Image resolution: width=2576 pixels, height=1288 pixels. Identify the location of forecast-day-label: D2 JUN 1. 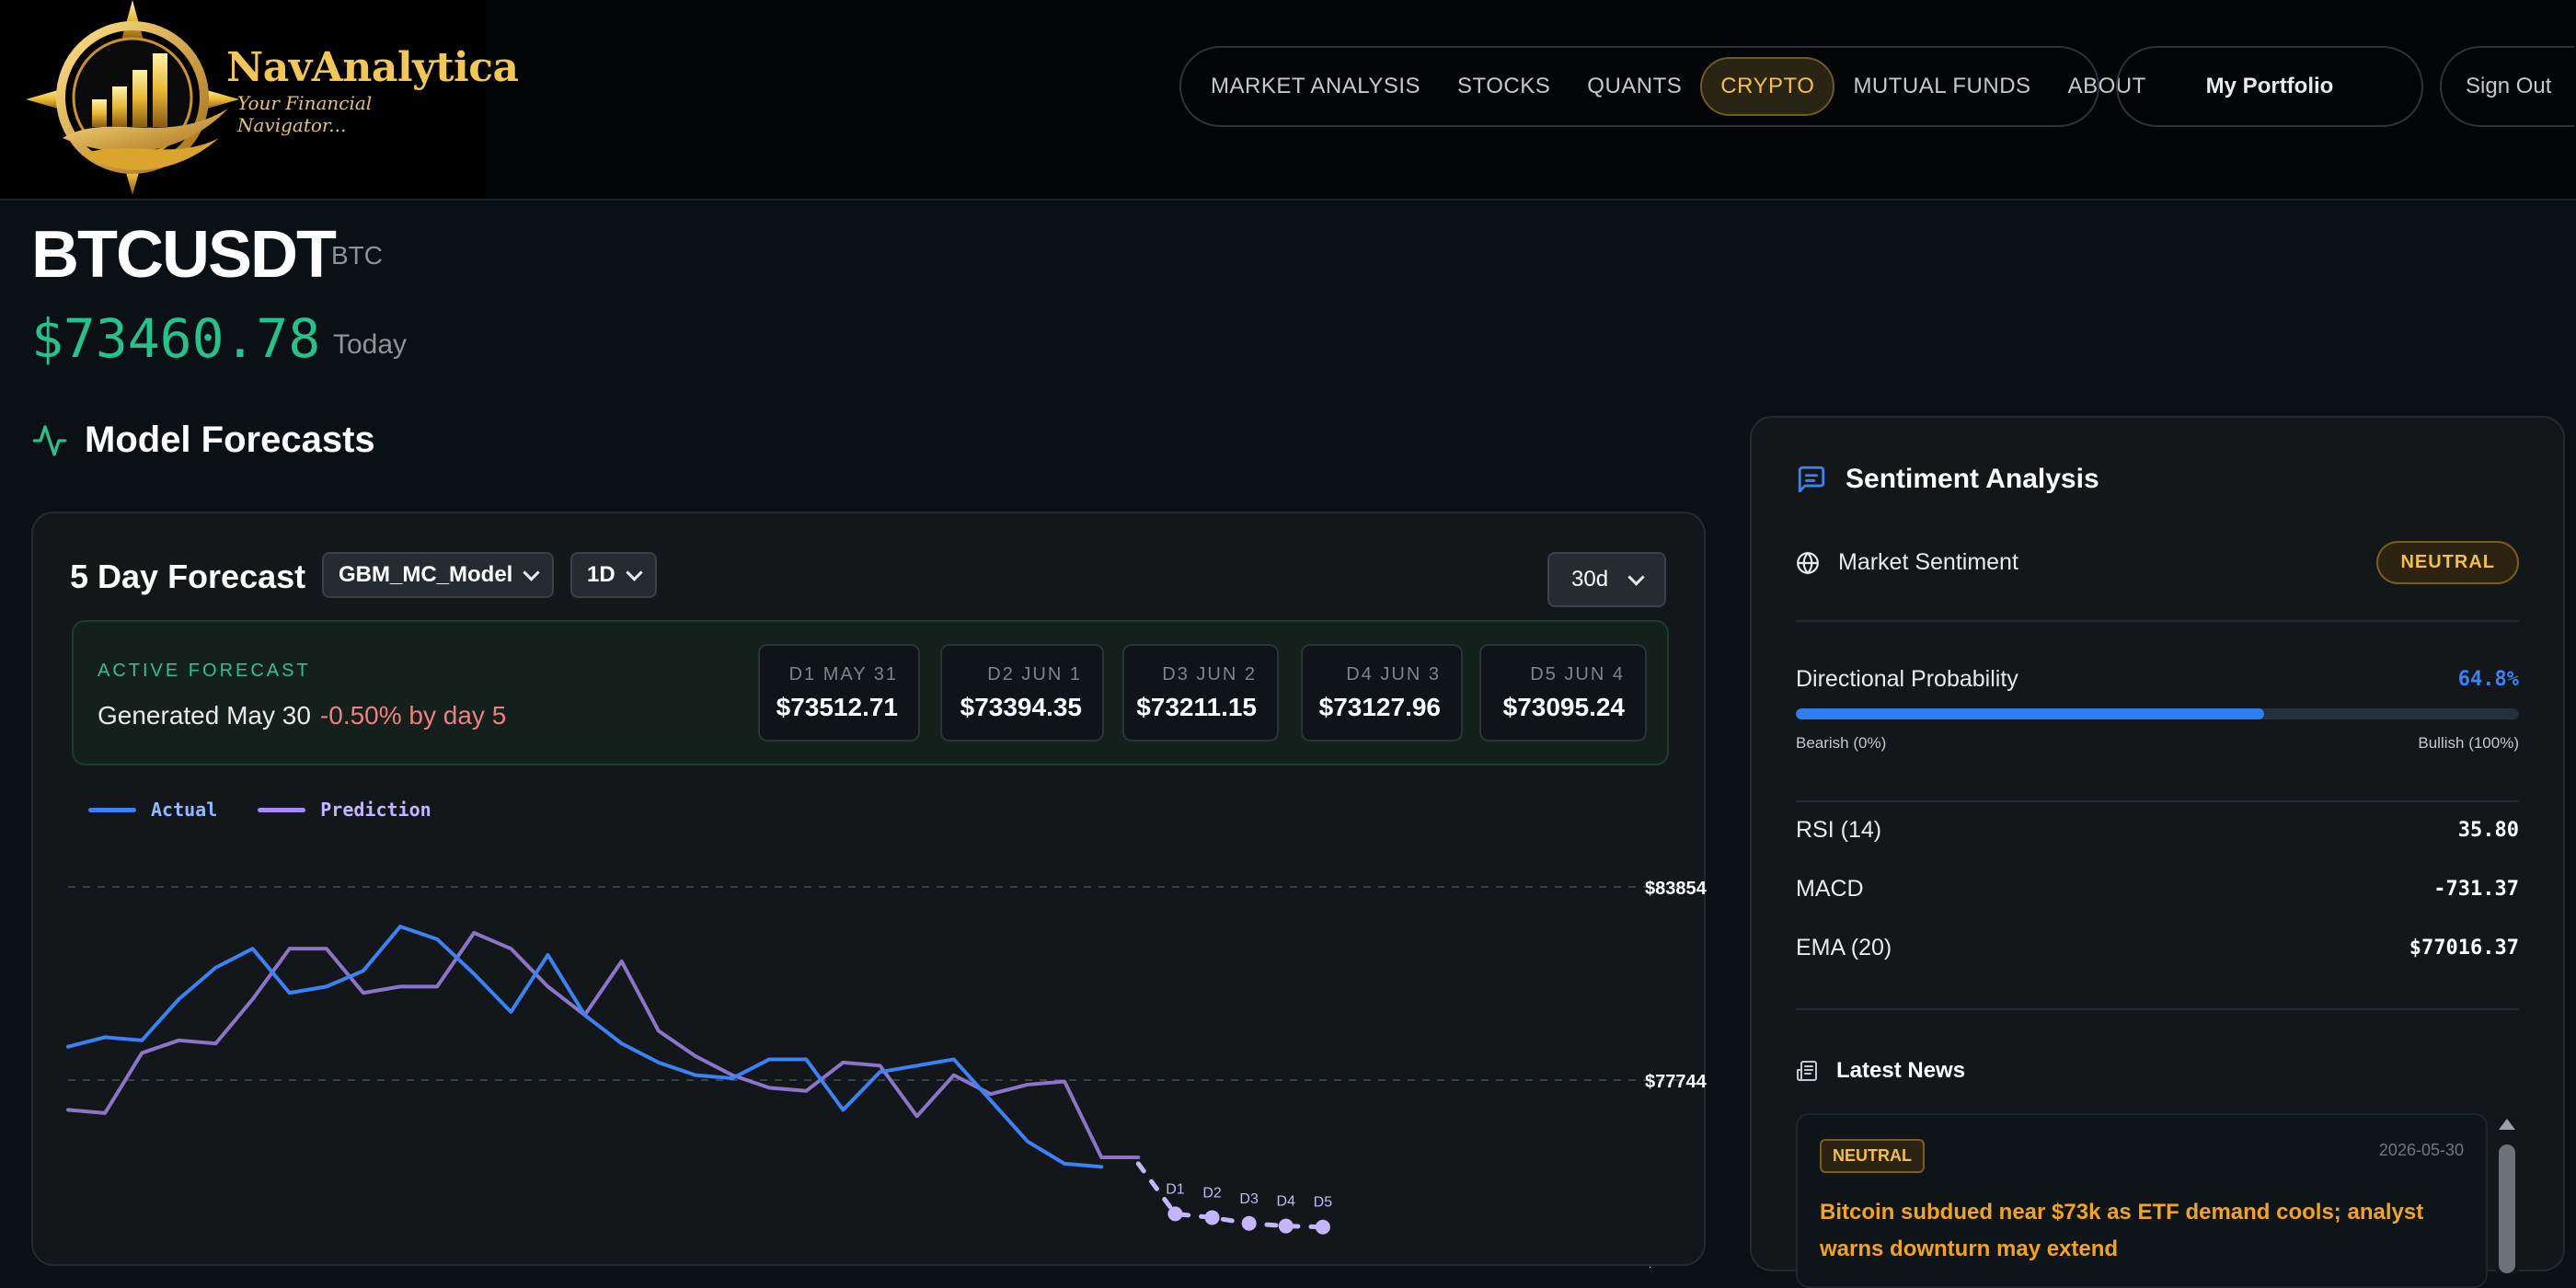
(1034, 673).